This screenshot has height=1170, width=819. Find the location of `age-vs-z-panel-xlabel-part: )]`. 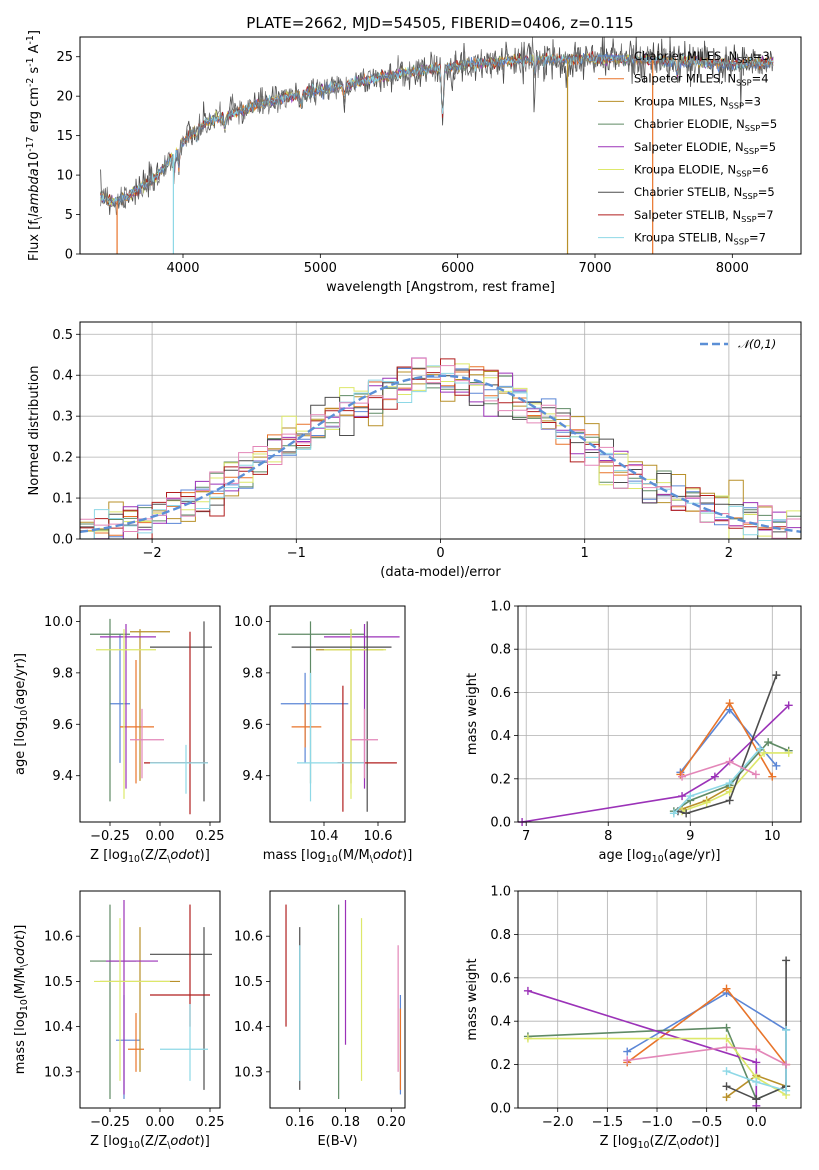

age-vs-z-panel-xlabel-part: )] is located at coordinates (205, 855).